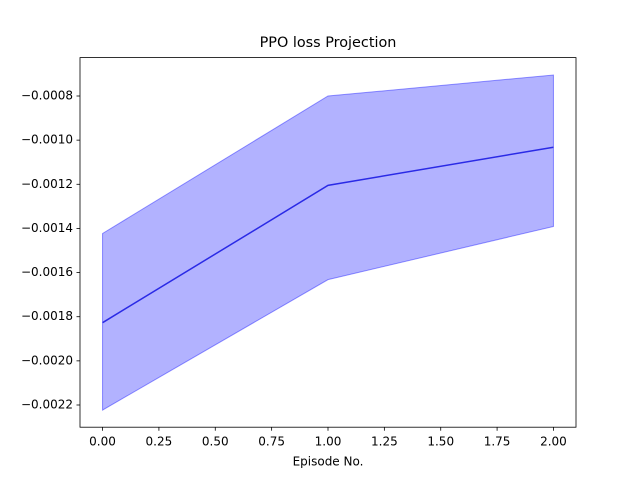 This screenshot has height=480, width=640. I want to click on y-tick-label: −0.0018, so click(47, 316).